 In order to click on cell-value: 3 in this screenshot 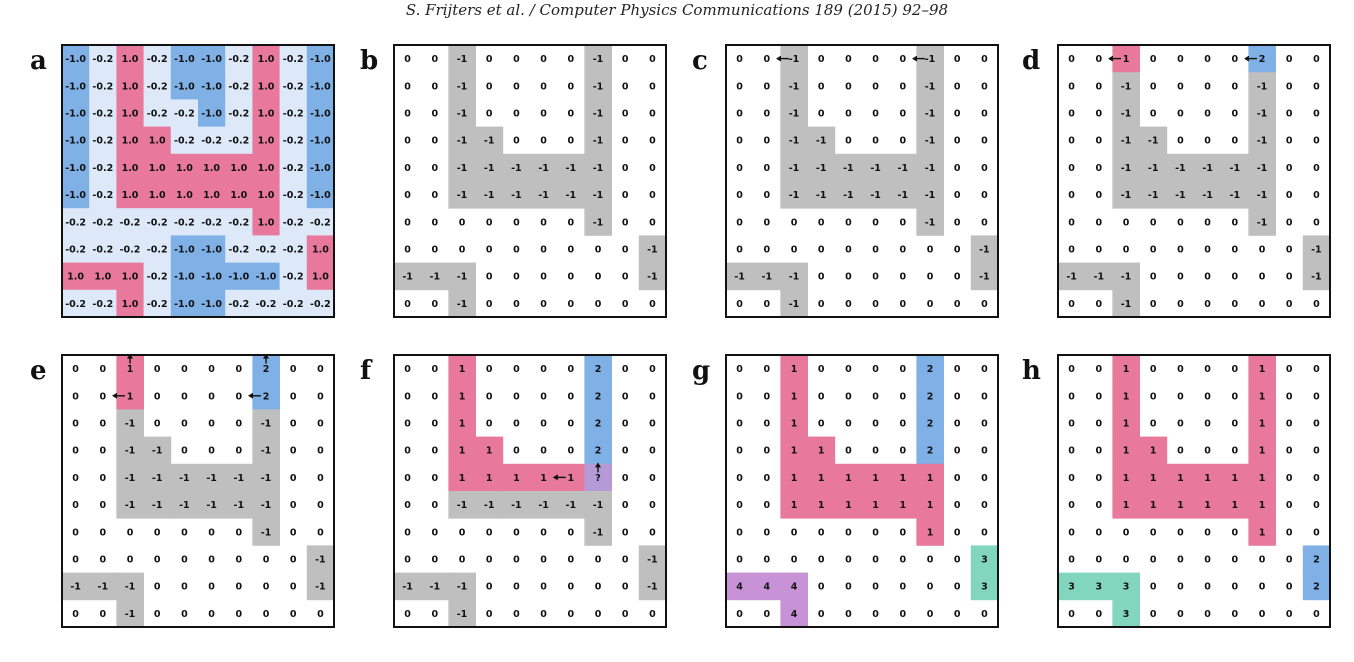, I will do `click(1098, 587)`.